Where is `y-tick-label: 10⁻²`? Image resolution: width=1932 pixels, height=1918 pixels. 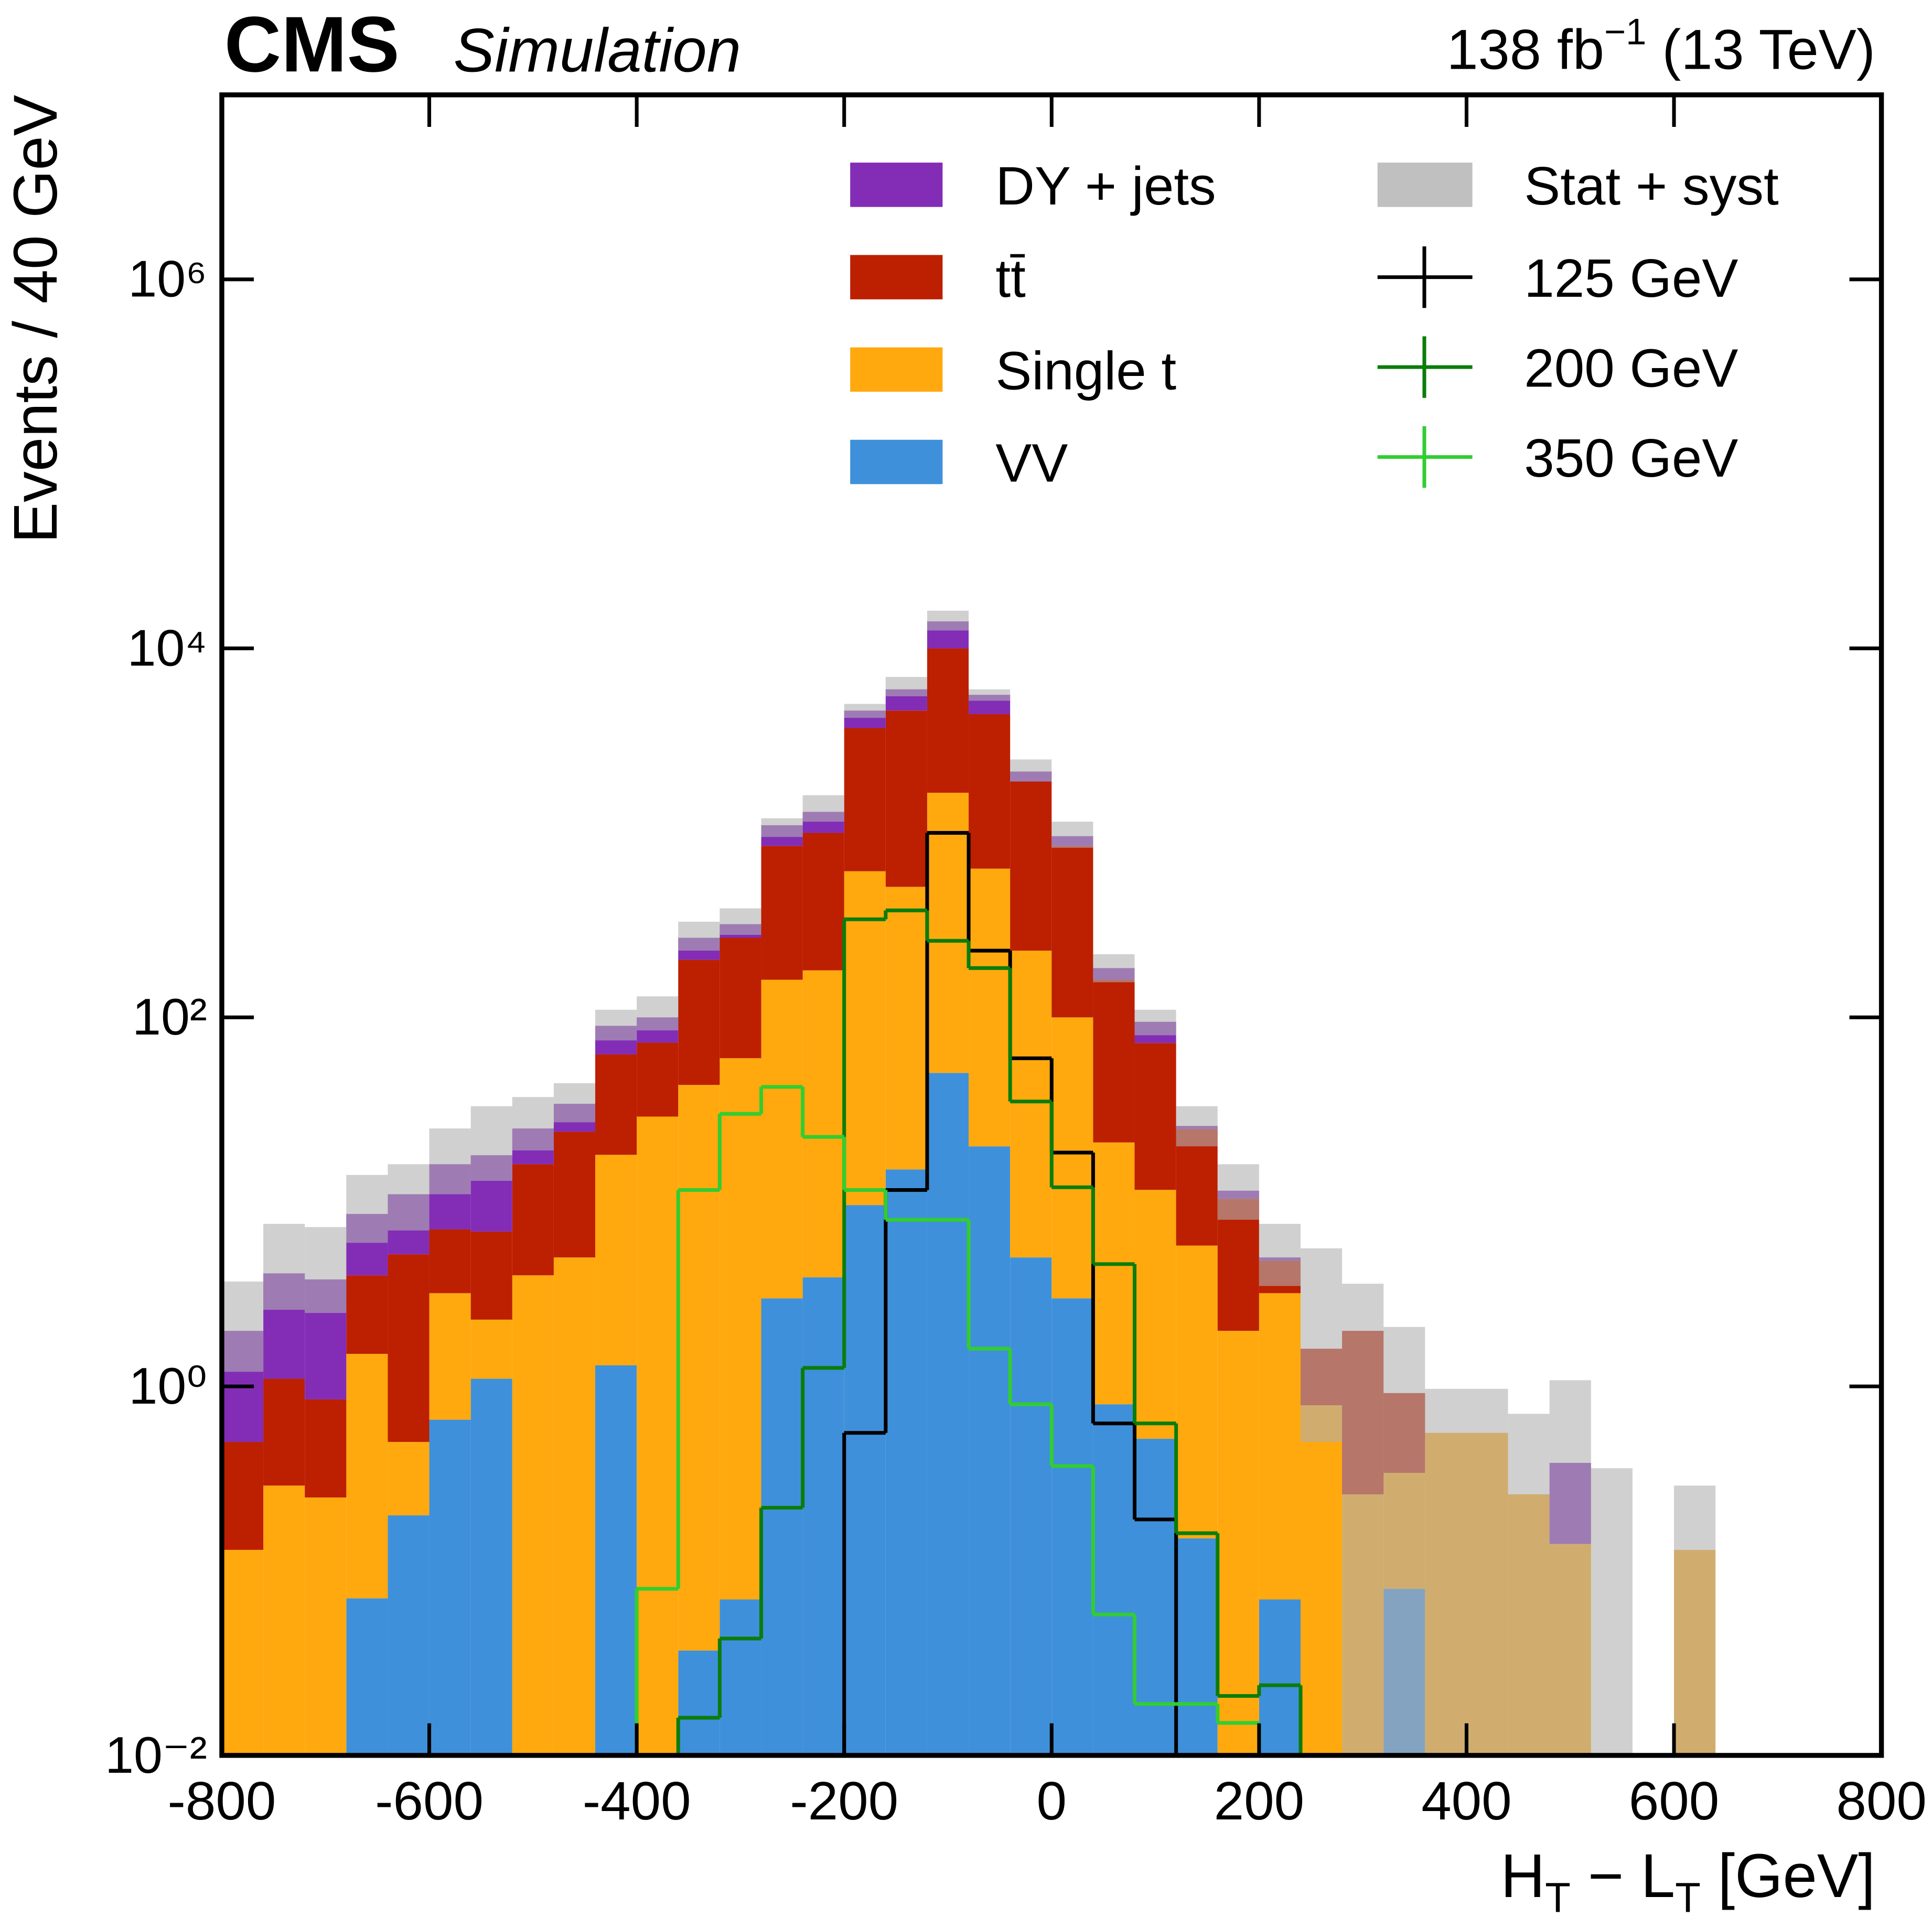
y-tick-label: 10⁻² is located at coordinates (156, 1755).